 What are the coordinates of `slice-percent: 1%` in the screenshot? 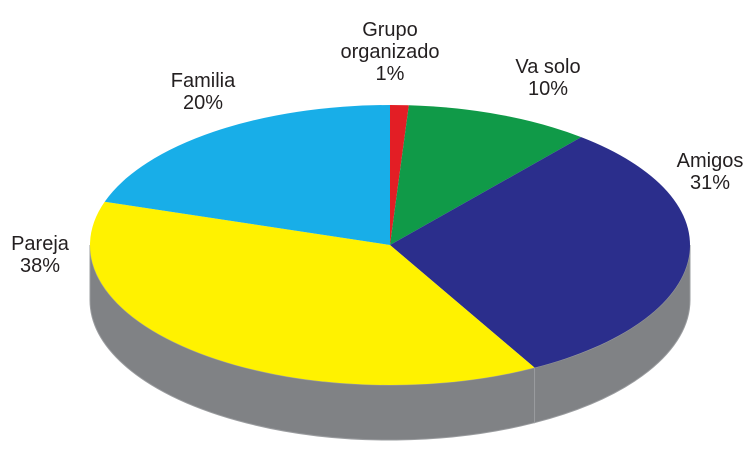 It's located at (390, 74).